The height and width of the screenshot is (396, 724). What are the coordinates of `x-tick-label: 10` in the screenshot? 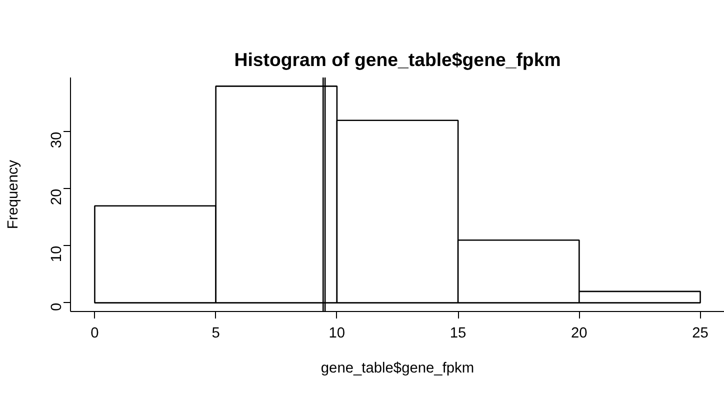 It's located at (337, 334).